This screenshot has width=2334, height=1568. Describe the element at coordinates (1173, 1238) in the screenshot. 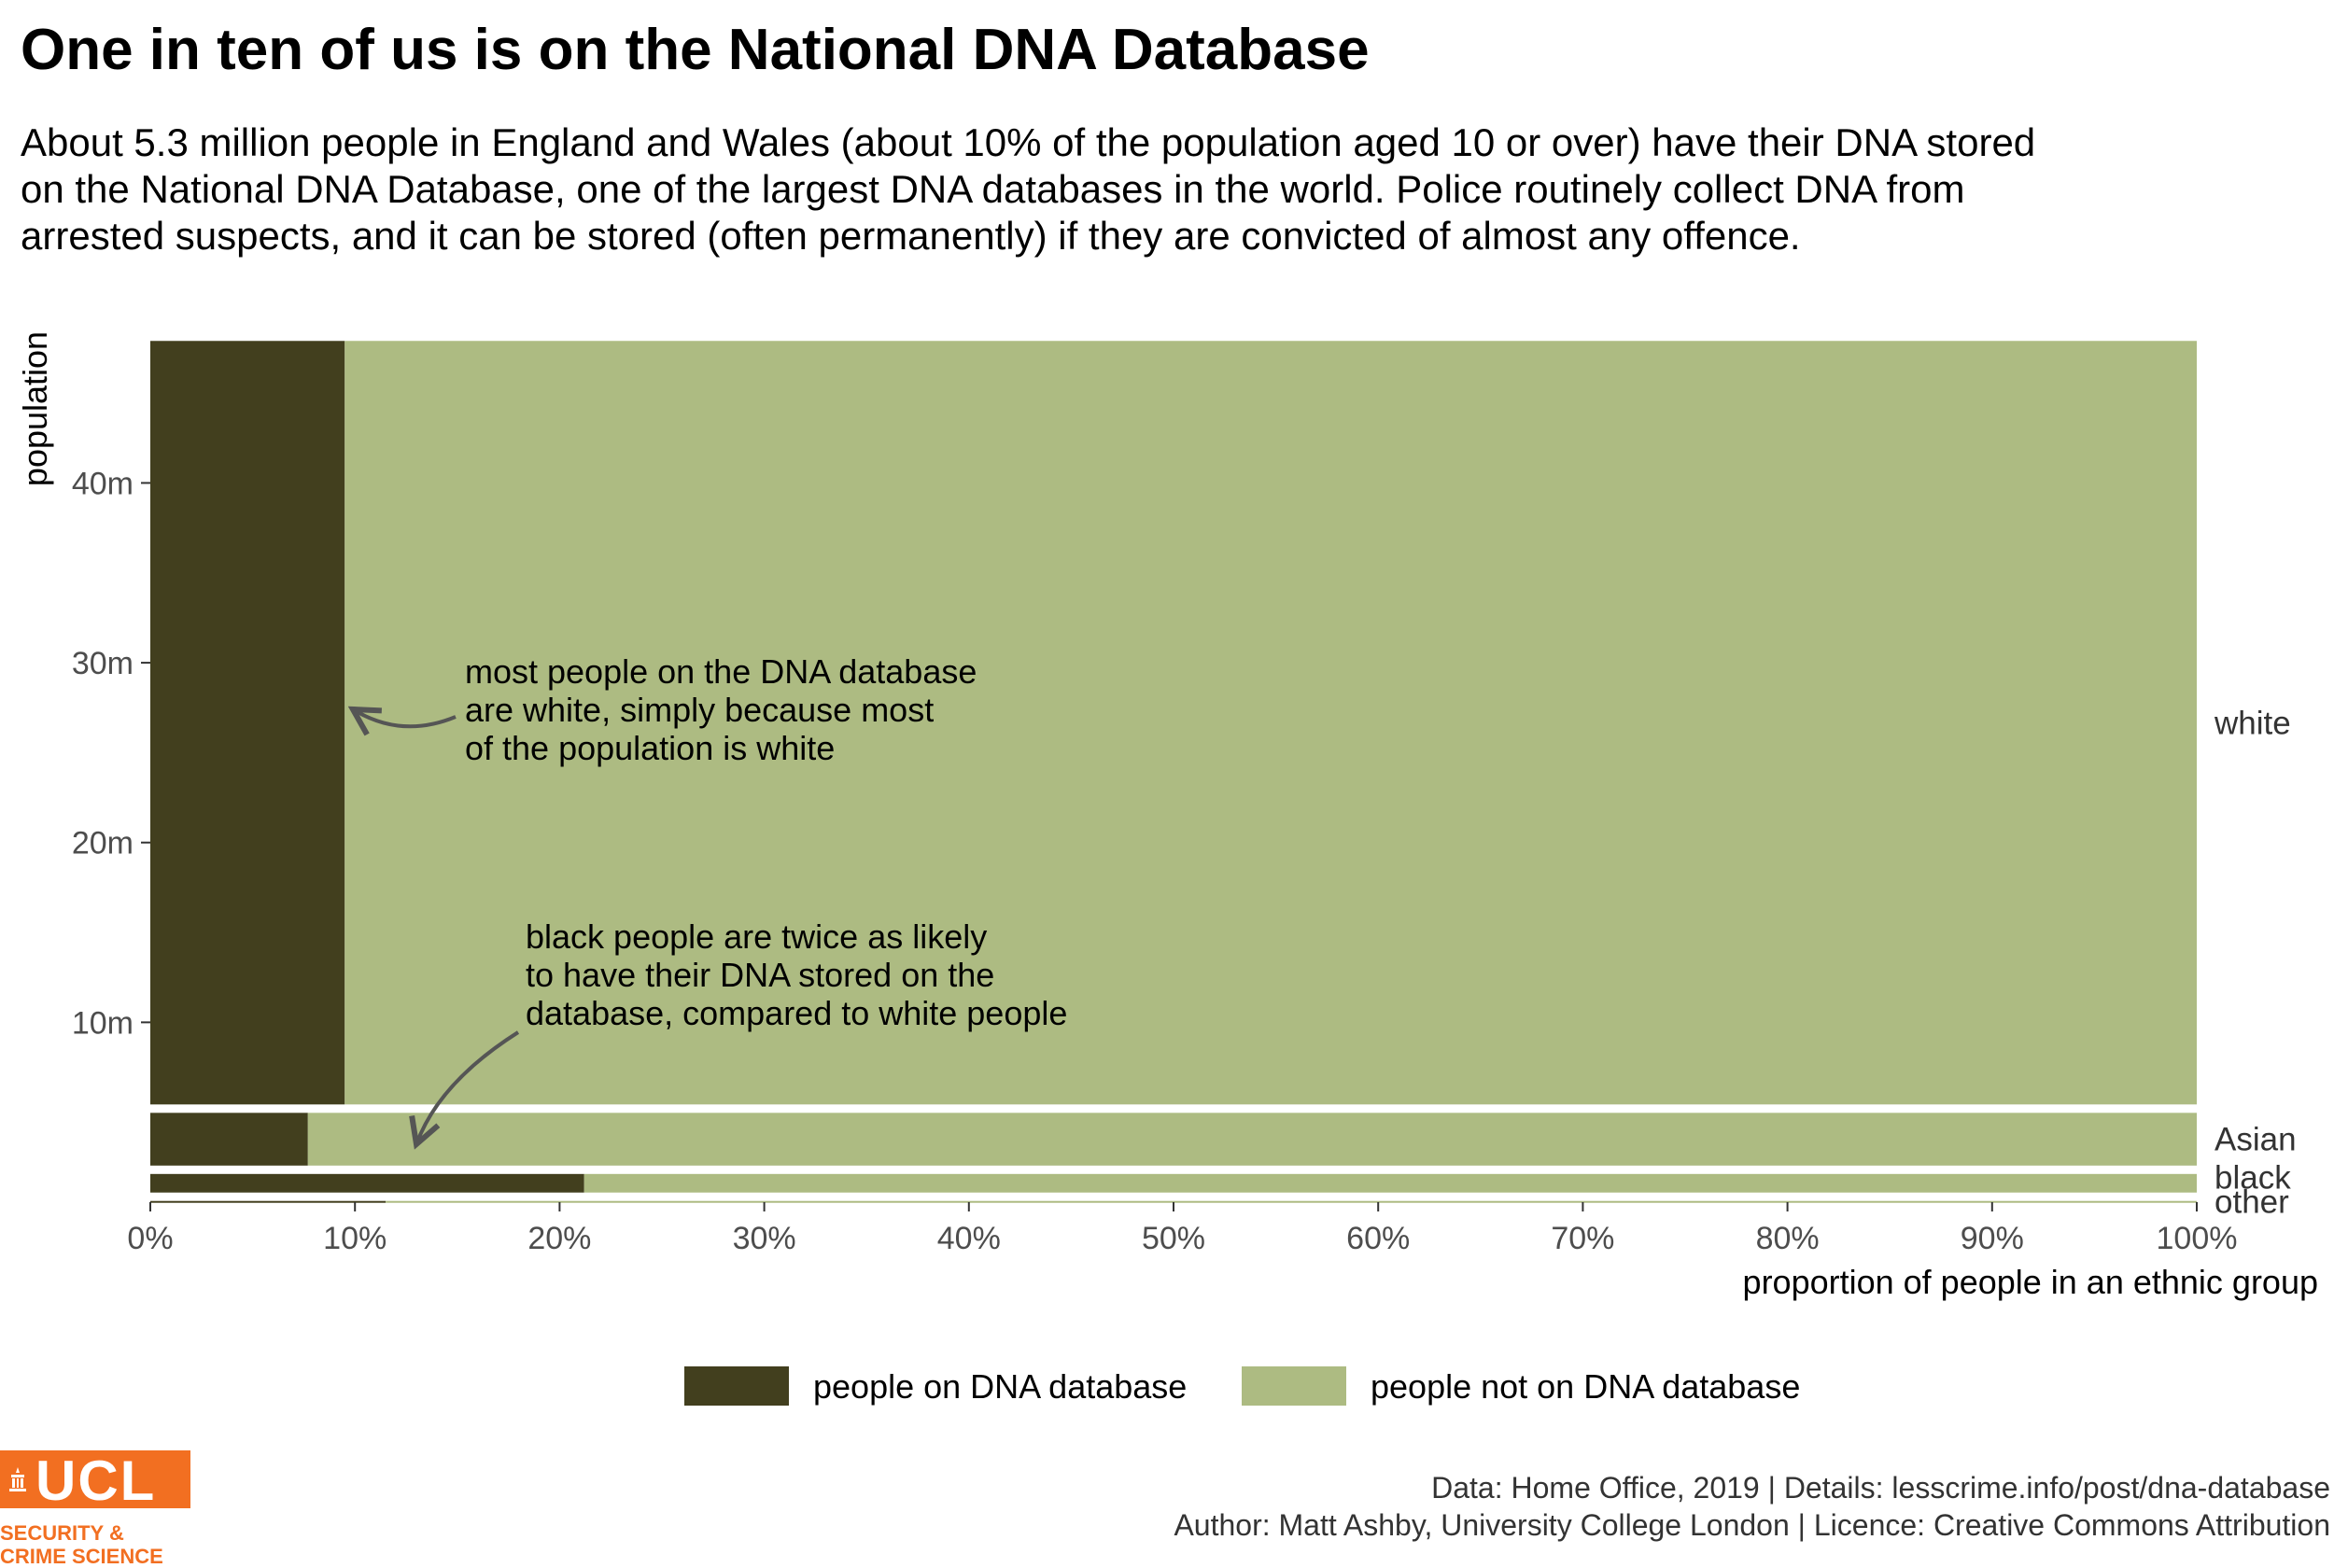

I see `x-tick-label: 50%` at that location.